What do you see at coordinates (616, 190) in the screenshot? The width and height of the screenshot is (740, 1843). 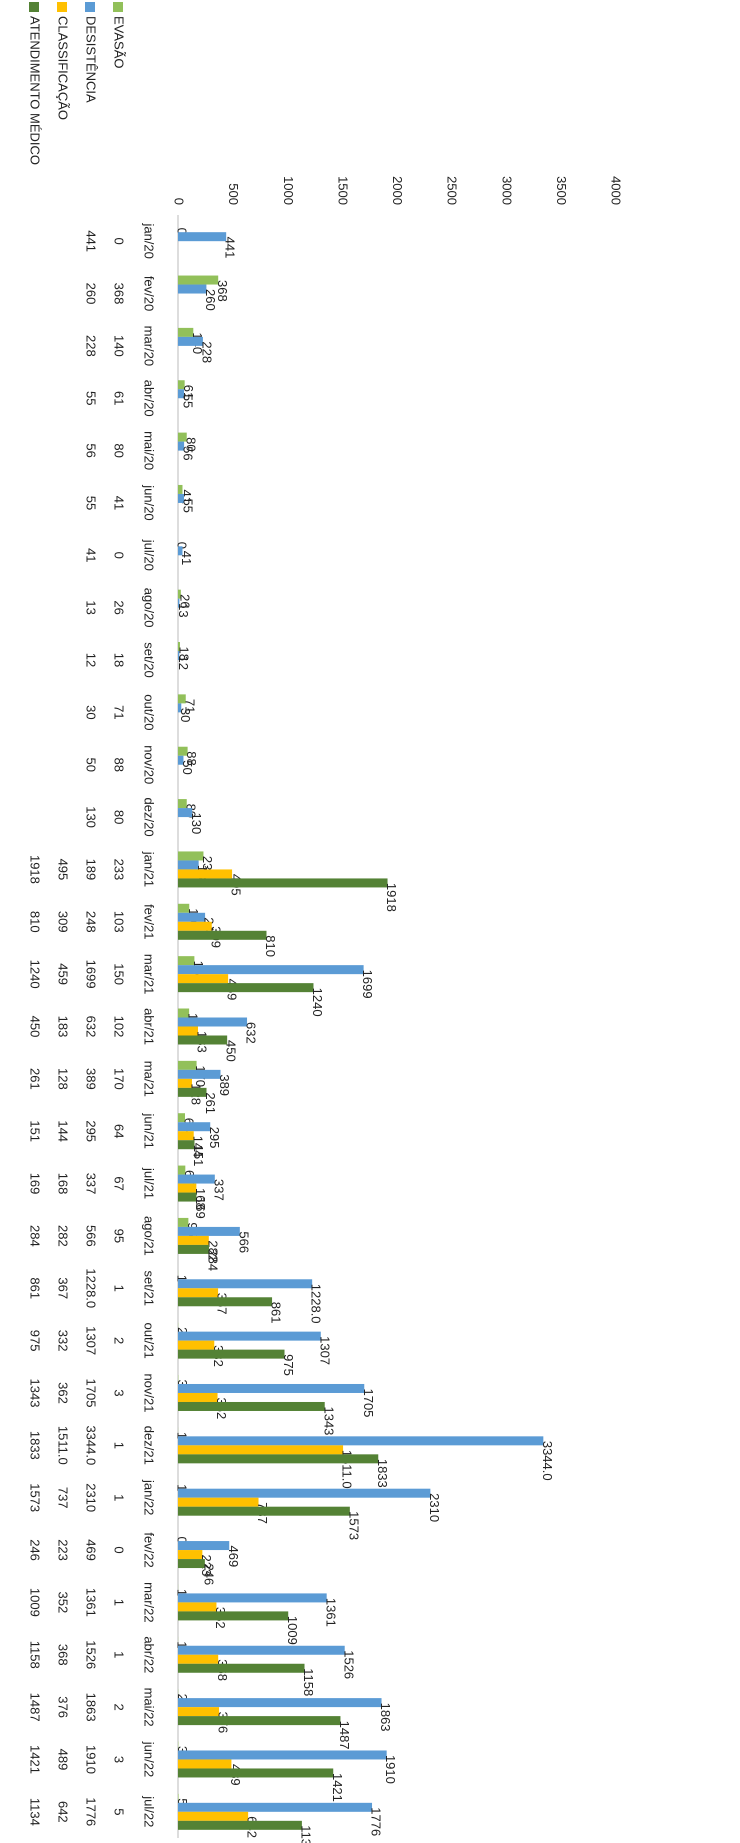 I see `x-tick-label: 4000` at bounding box center [616, 190].